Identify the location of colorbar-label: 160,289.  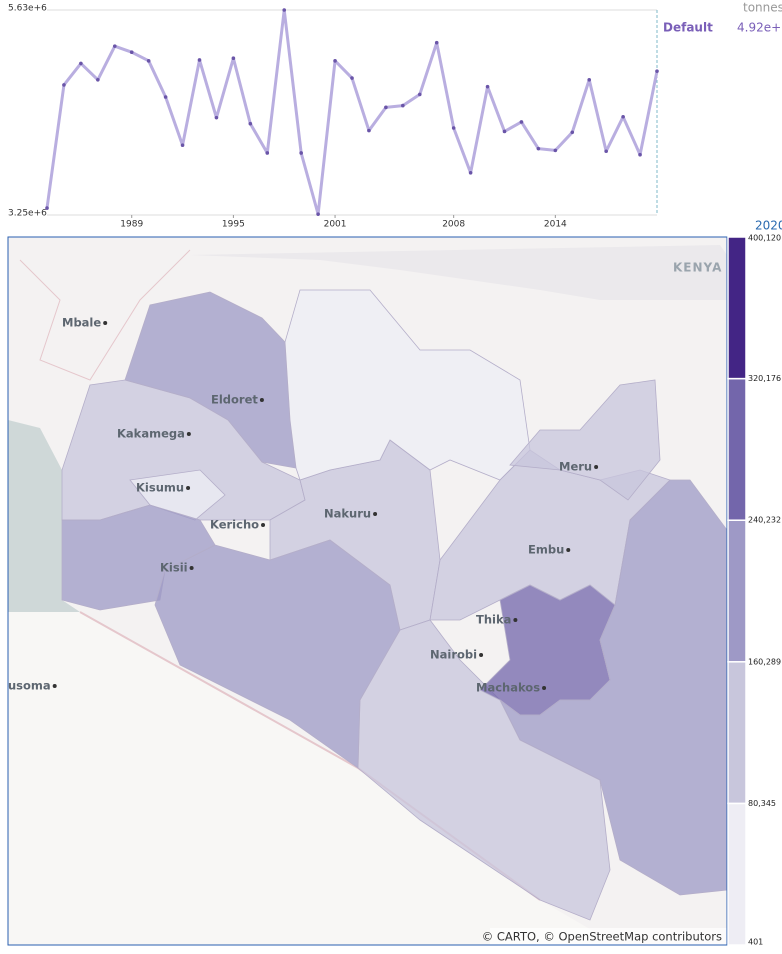
(764, 661).